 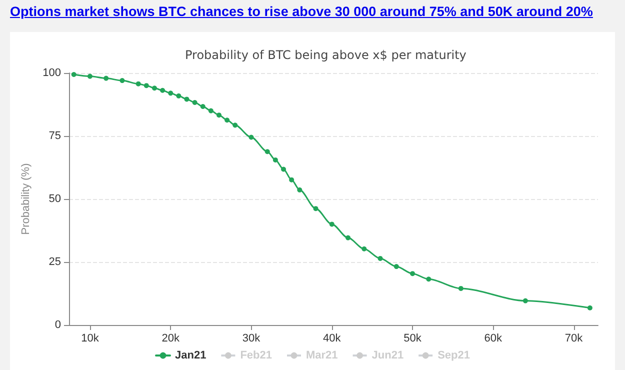 I want to click on x-tick-label: 20k, so click(x=171, y=338).